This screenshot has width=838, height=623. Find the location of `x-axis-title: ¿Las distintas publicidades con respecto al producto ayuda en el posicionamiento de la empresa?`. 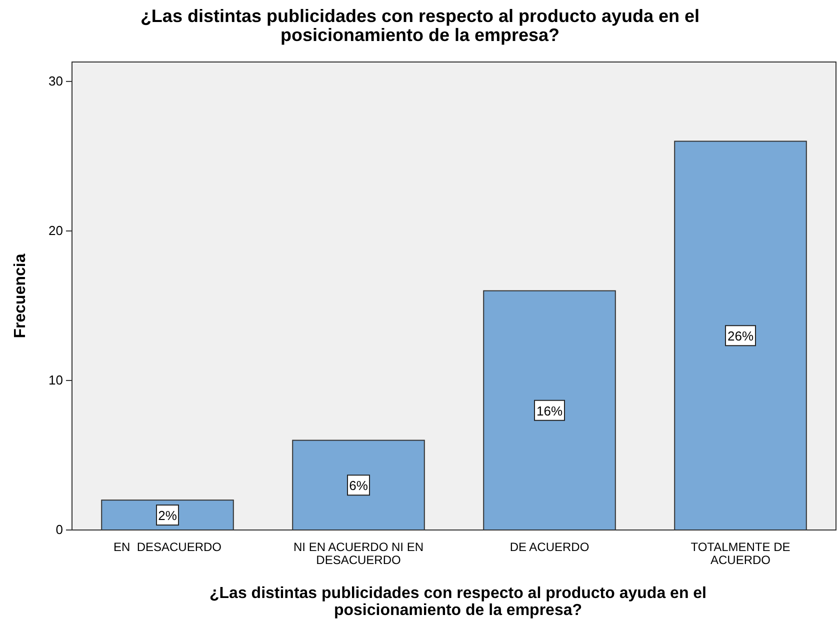

x-axis-title: ¿Las distintas publicidades con respecto al producto ayuda en el posicionamiento de la empresa? is located at coordinates (458, 602).